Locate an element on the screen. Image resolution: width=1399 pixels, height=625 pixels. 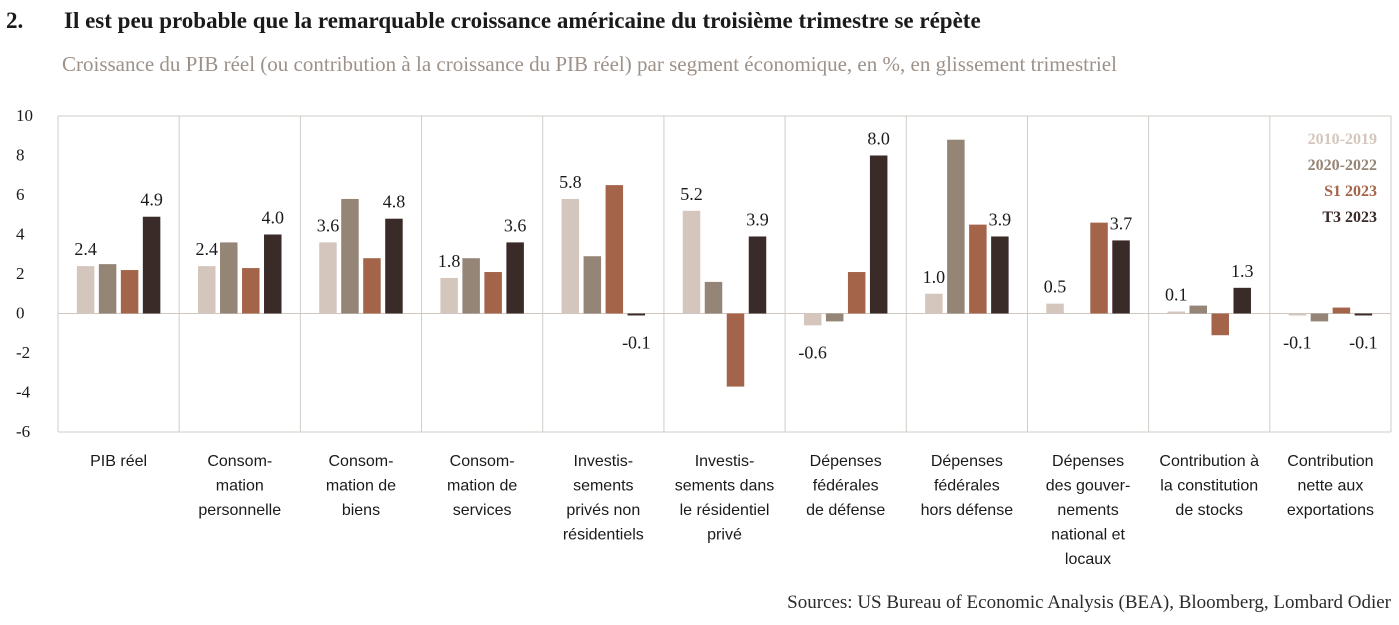
figure-number: 2. is located at coordinates (15, 20).